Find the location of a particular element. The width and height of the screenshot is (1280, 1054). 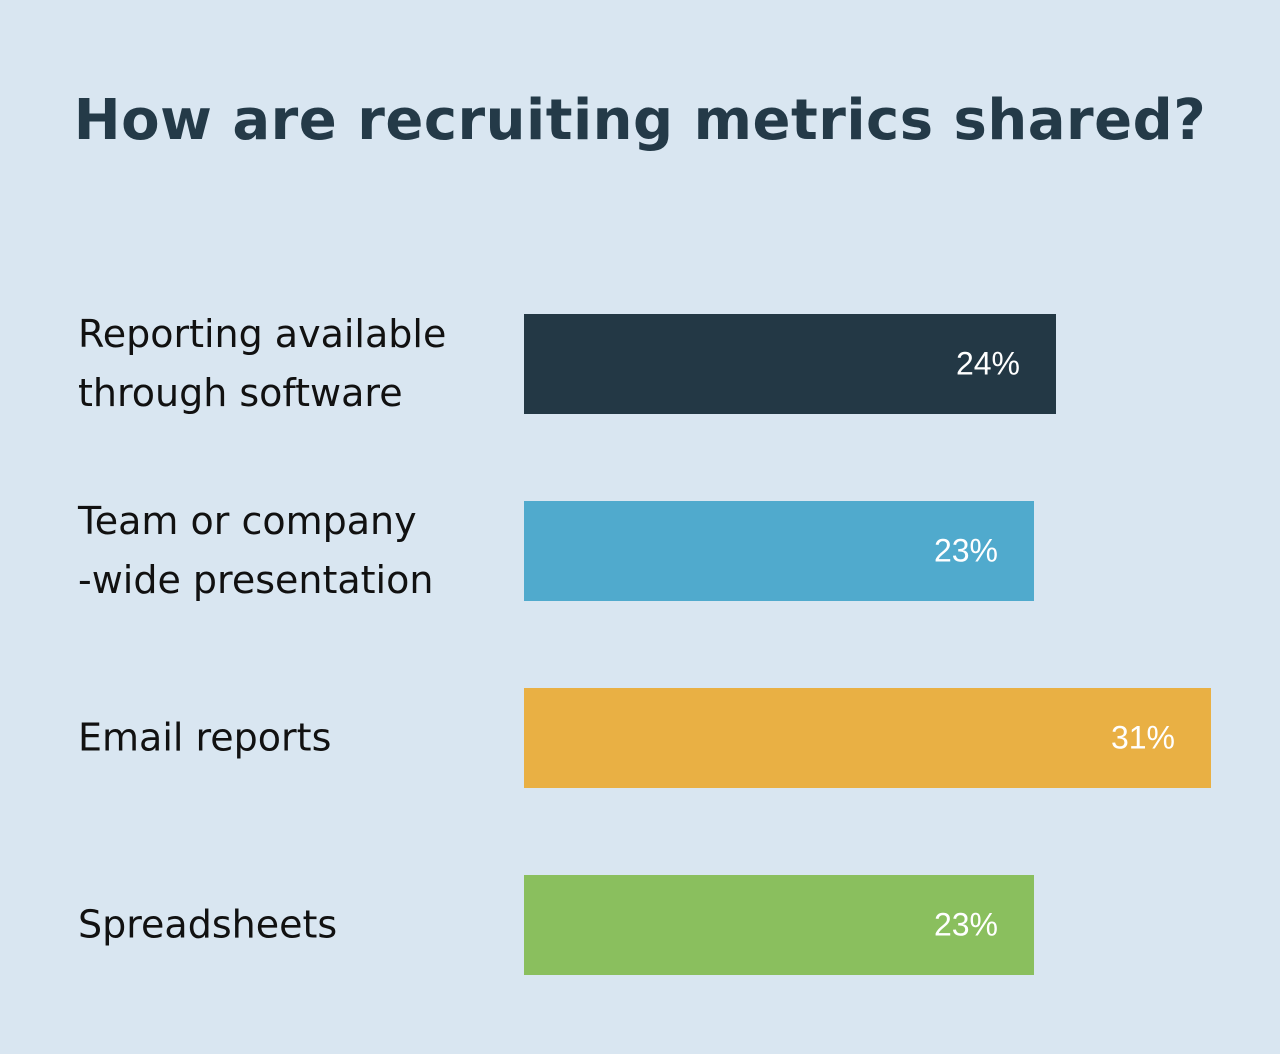

category-label-line: -wide presentation is located at coordinates (256, 580).